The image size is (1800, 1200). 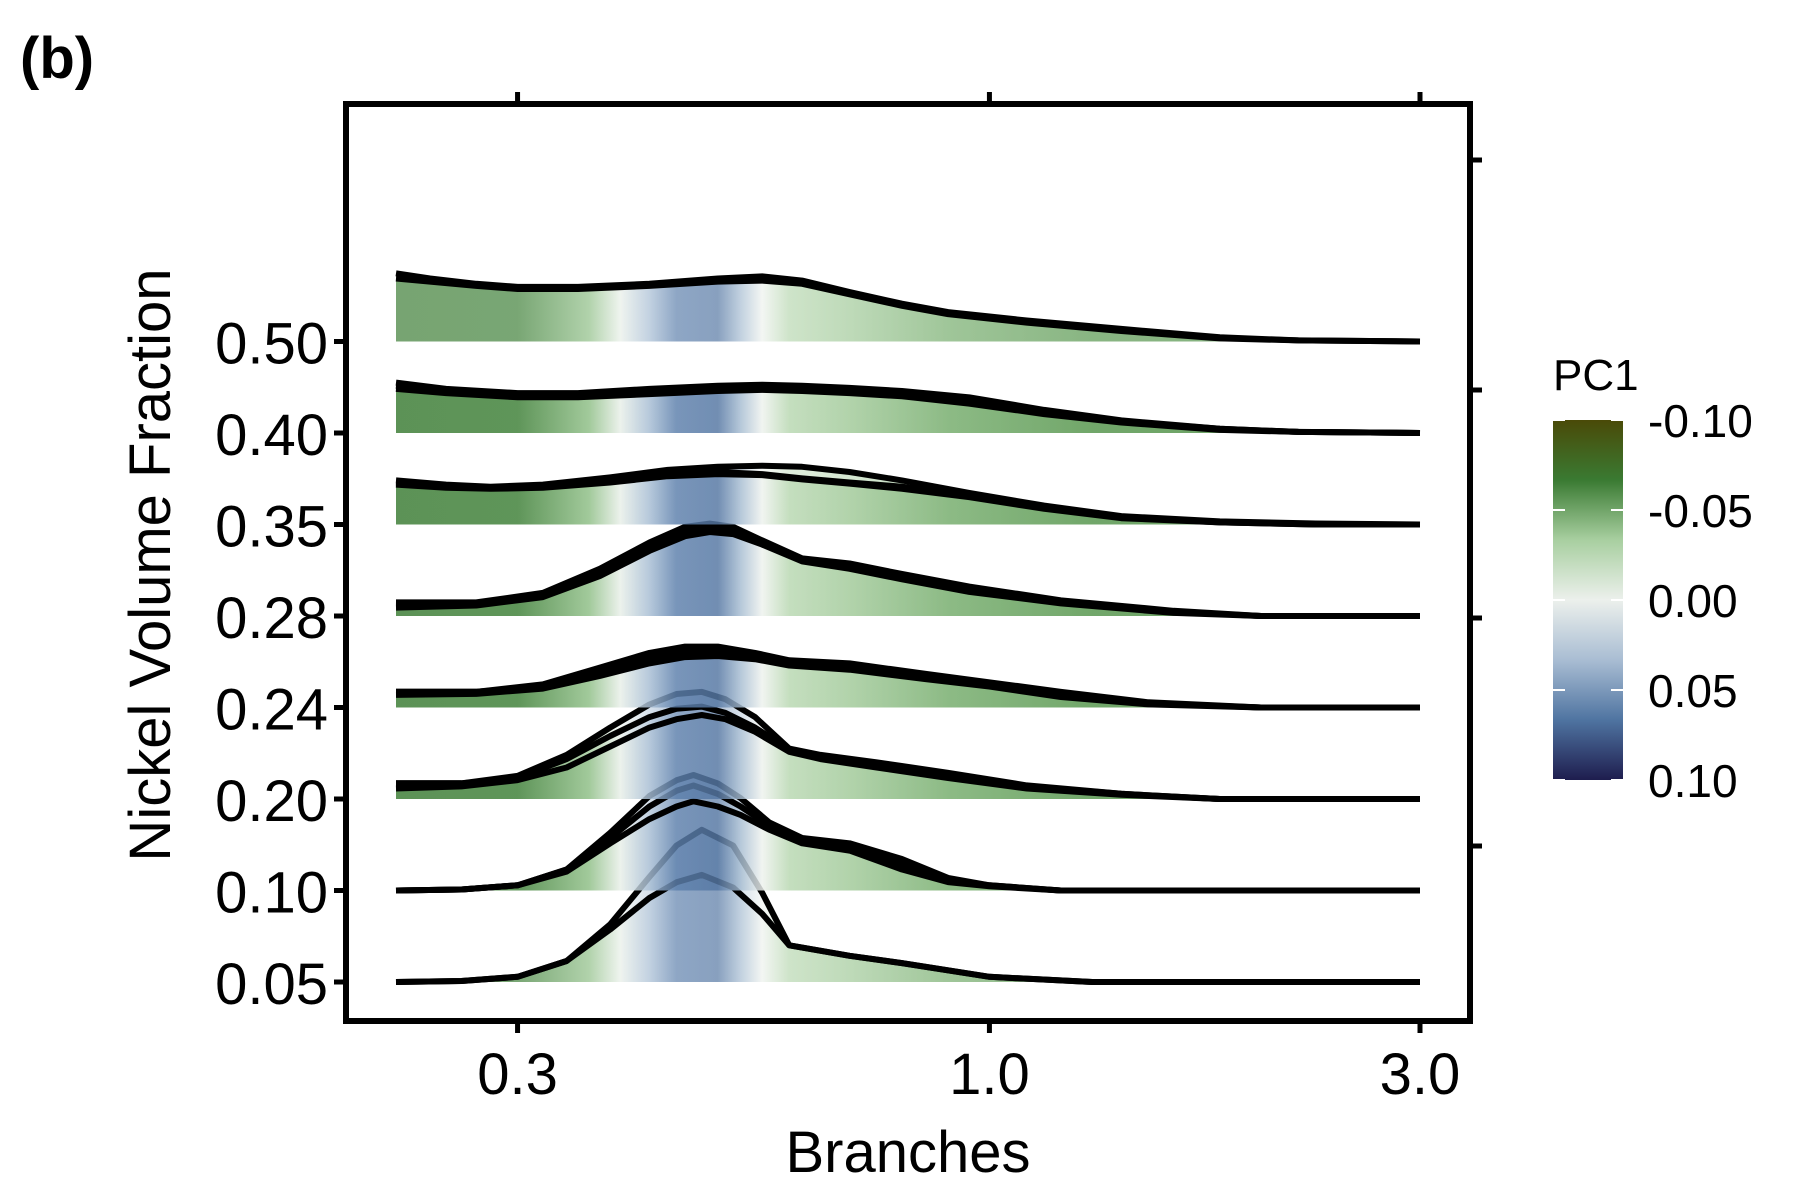 I want to click on y-tick-label: 0.10, so click(x=271, y=893).